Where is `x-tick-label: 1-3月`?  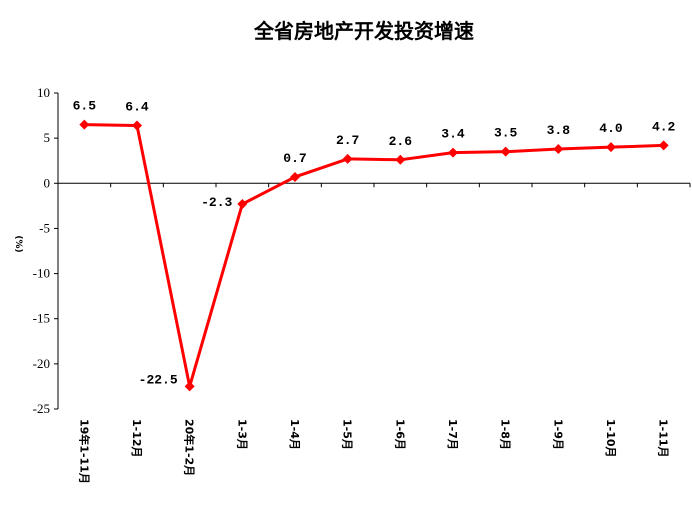
x-tick-label: 1-3月 is located at coordinates (241, 434).